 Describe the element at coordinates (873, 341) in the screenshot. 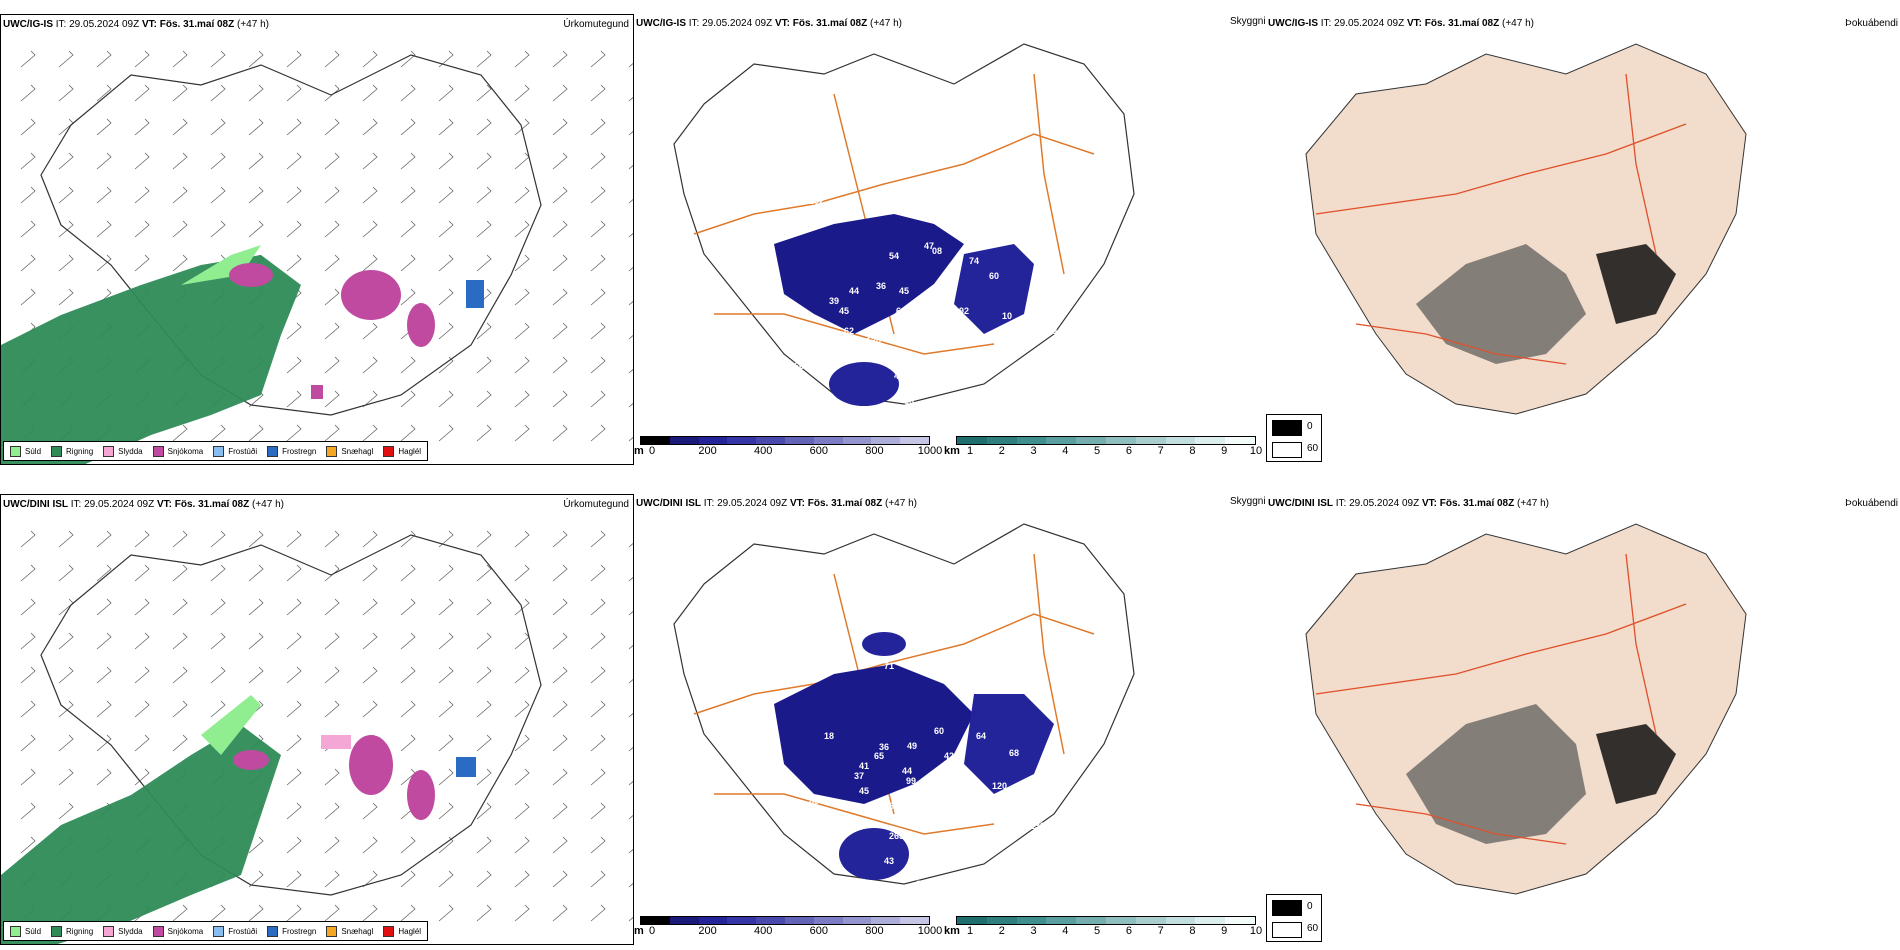

I see `ceiling-value-label: 130` at that location.